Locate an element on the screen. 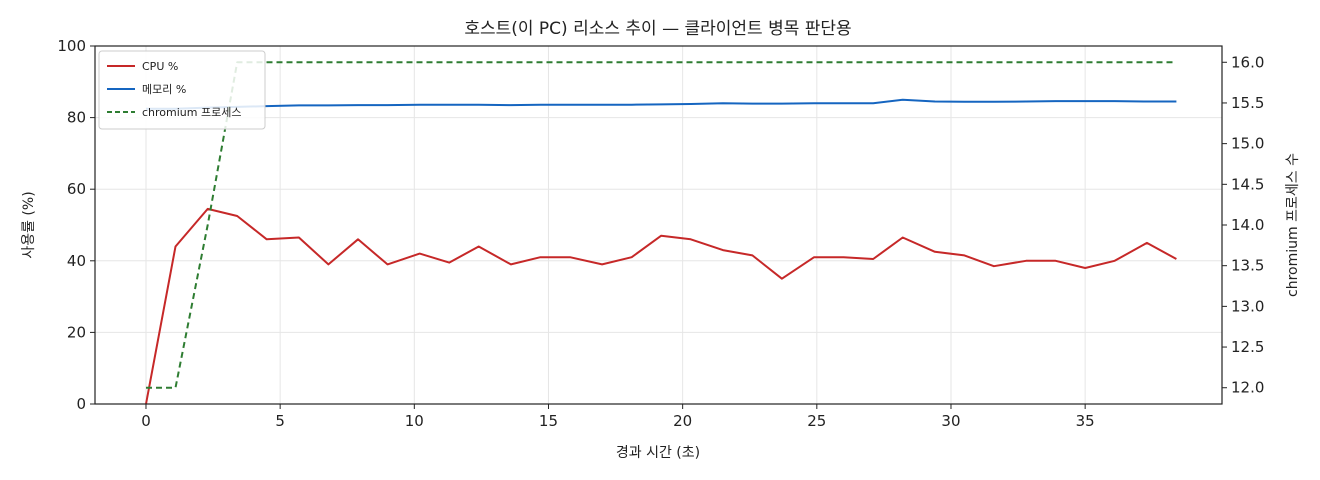 This screenshot has height=480, width=1320. legend-label-1: 메모리 % is located at coordinates (164, 89).